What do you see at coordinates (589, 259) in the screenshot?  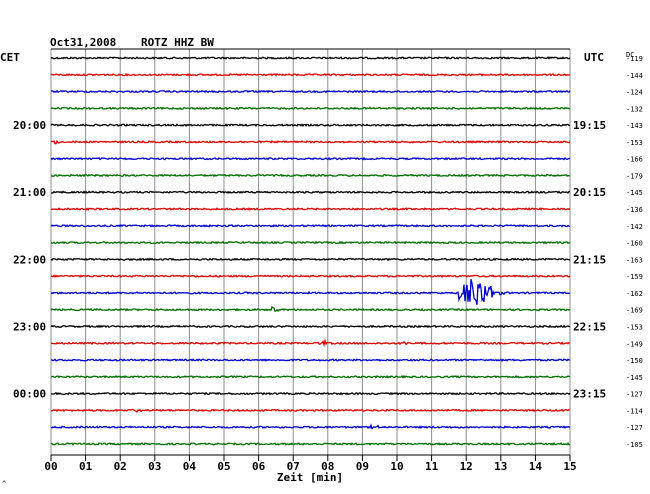 I see `right-time-label: 21:15` at bounding box center [589, 259].